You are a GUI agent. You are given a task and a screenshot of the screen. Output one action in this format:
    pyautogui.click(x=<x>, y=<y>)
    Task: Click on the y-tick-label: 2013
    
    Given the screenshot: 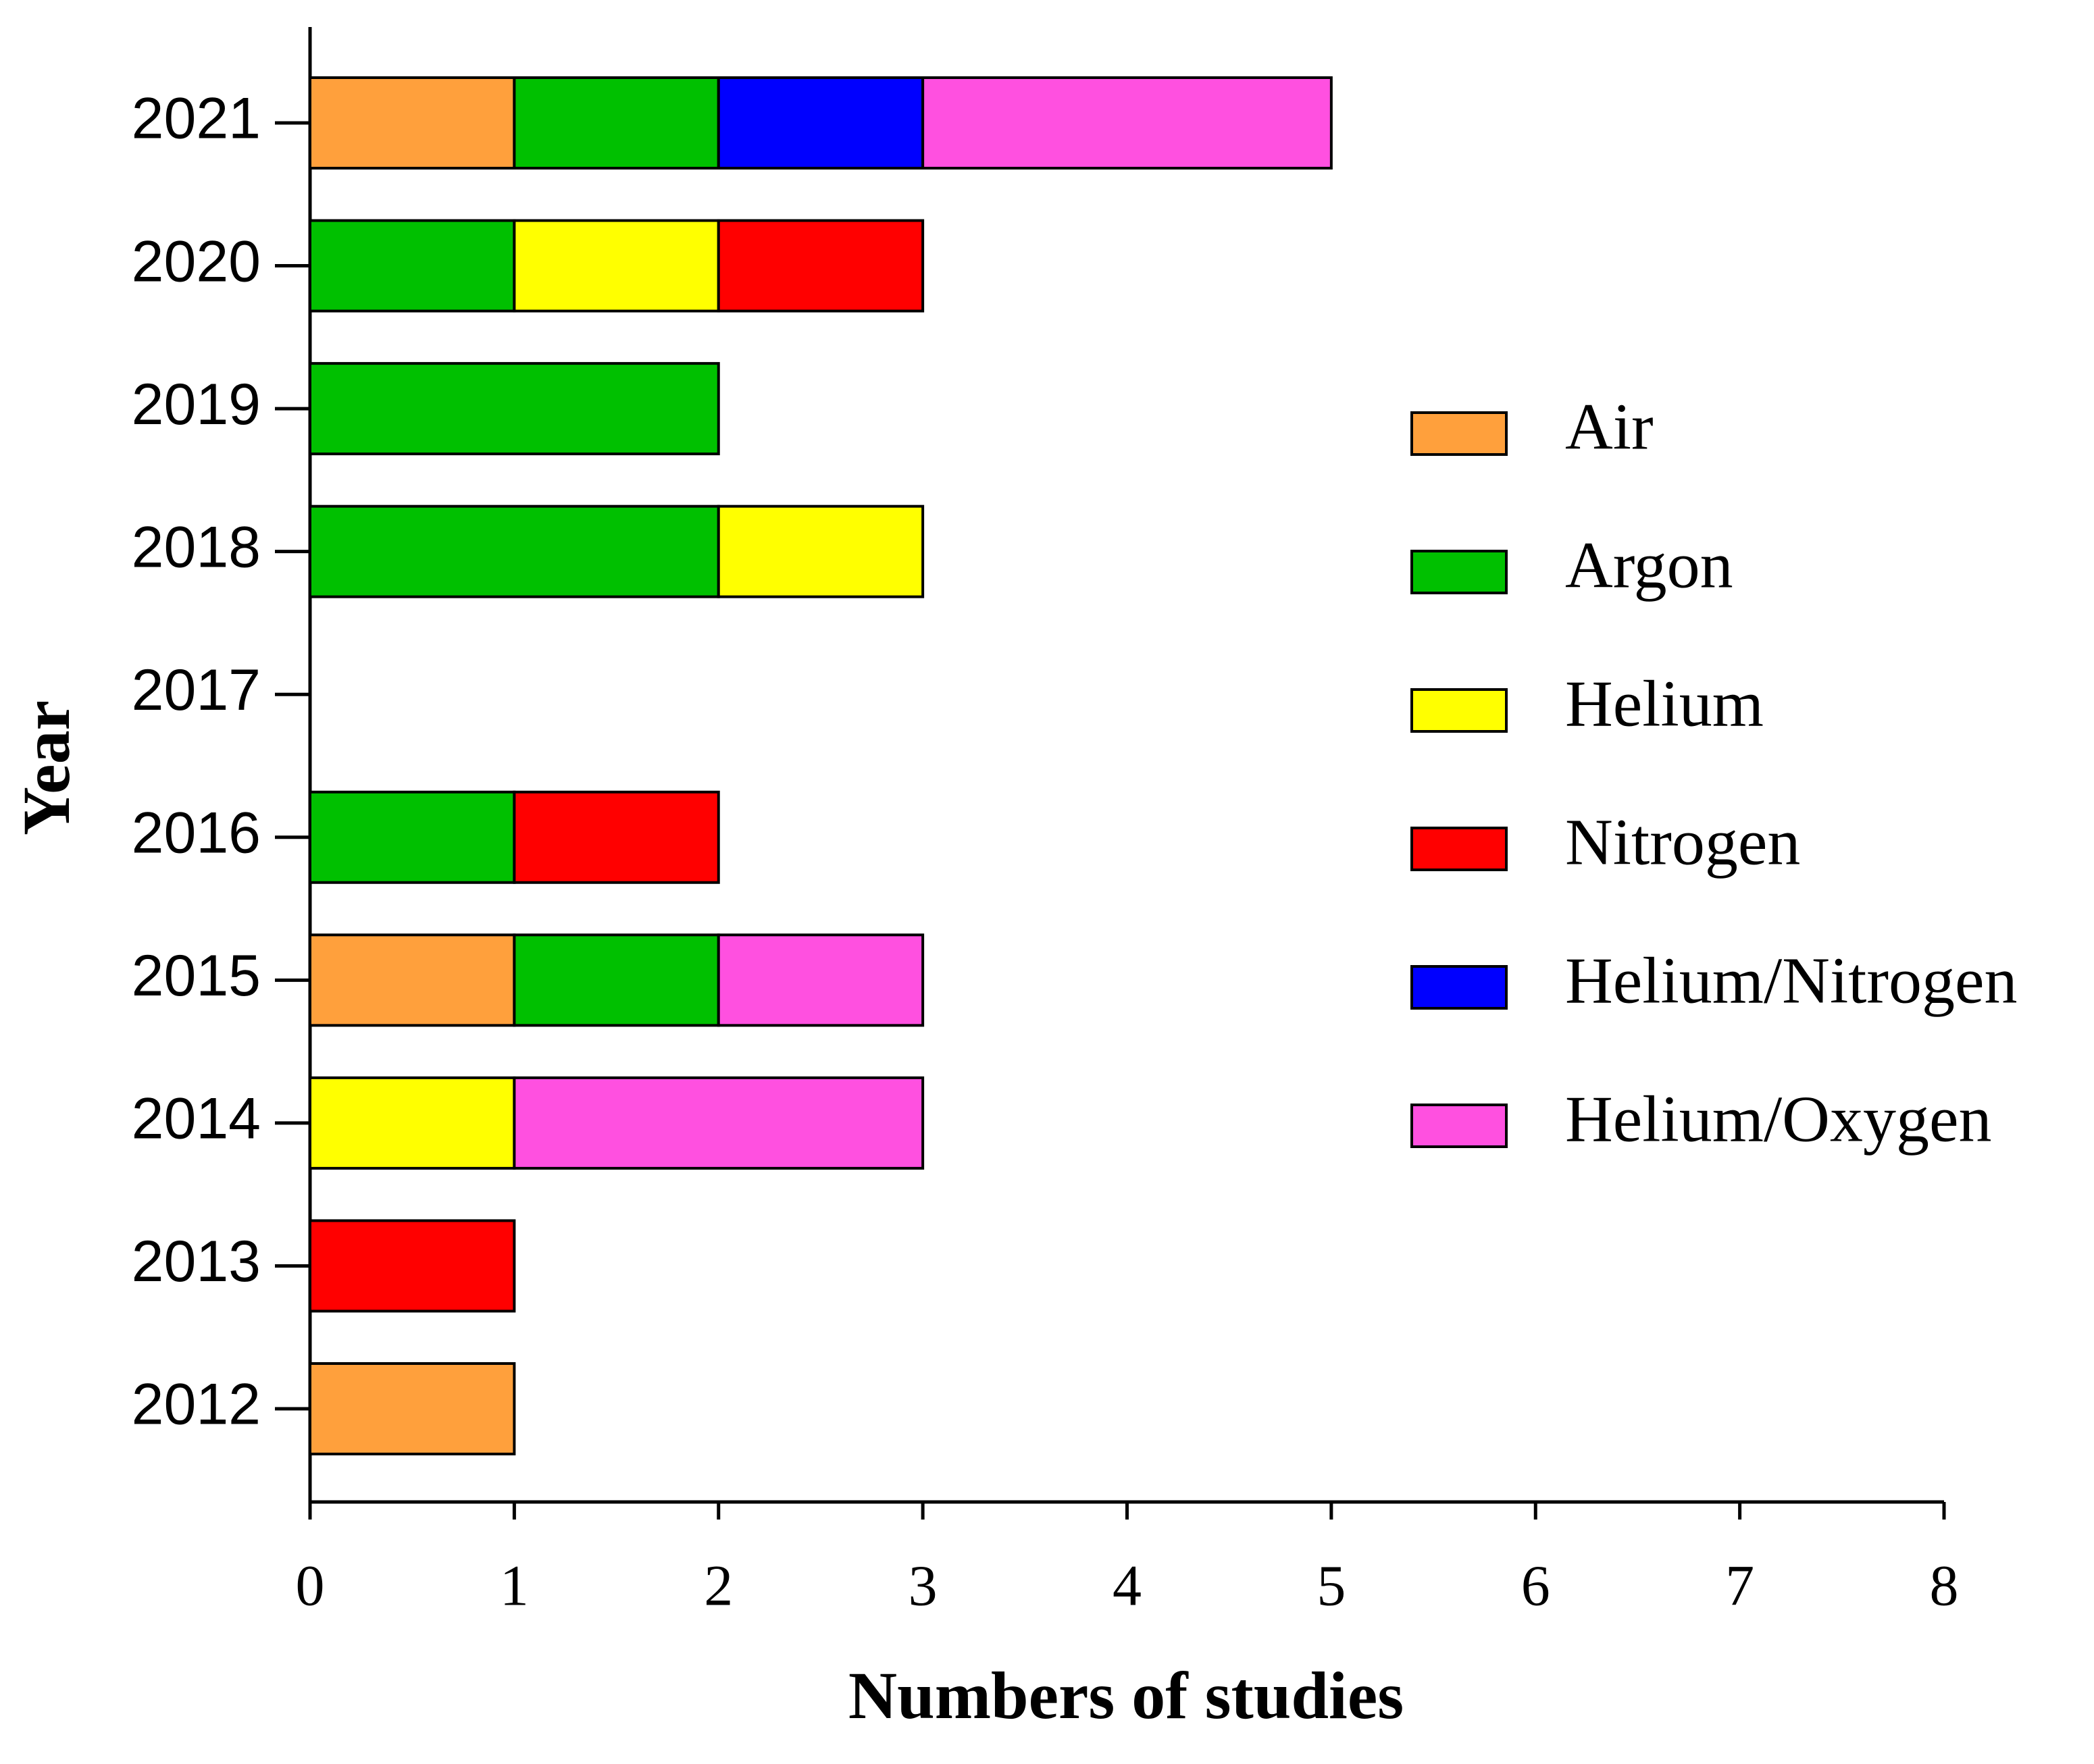 What is the action you would take?
    pyautogui.click(x=197, y=1261)
    